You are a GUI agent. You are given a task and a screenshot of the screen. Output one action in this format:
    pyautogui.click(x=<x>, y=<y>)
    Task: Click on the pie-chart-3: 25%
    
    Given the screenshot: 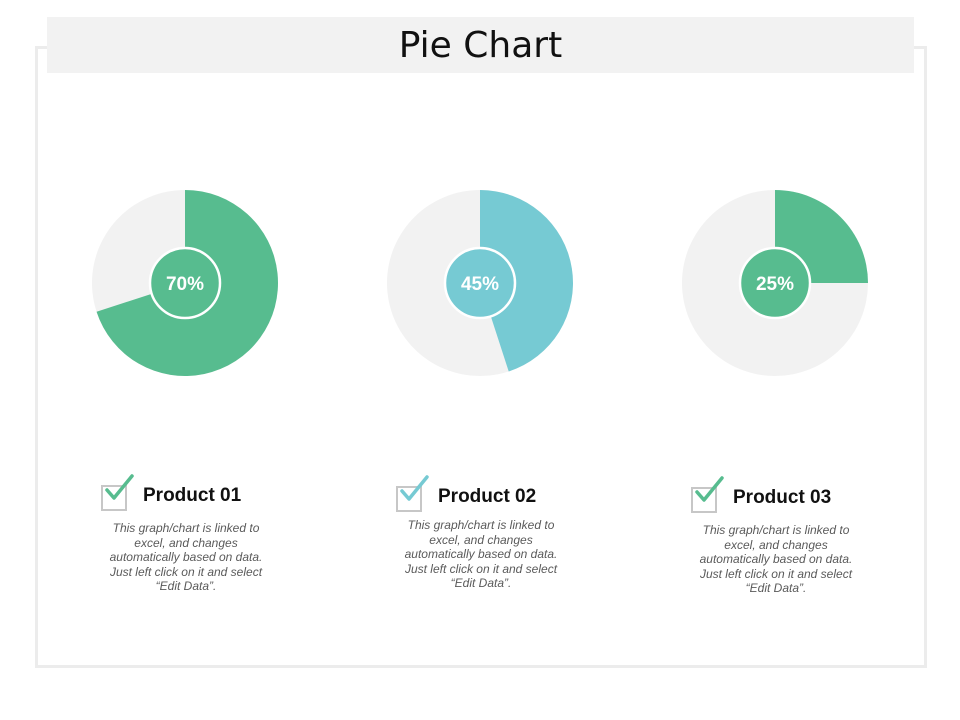 What is the action you would take?
    pyautogui.click(x=775, y=283)
    